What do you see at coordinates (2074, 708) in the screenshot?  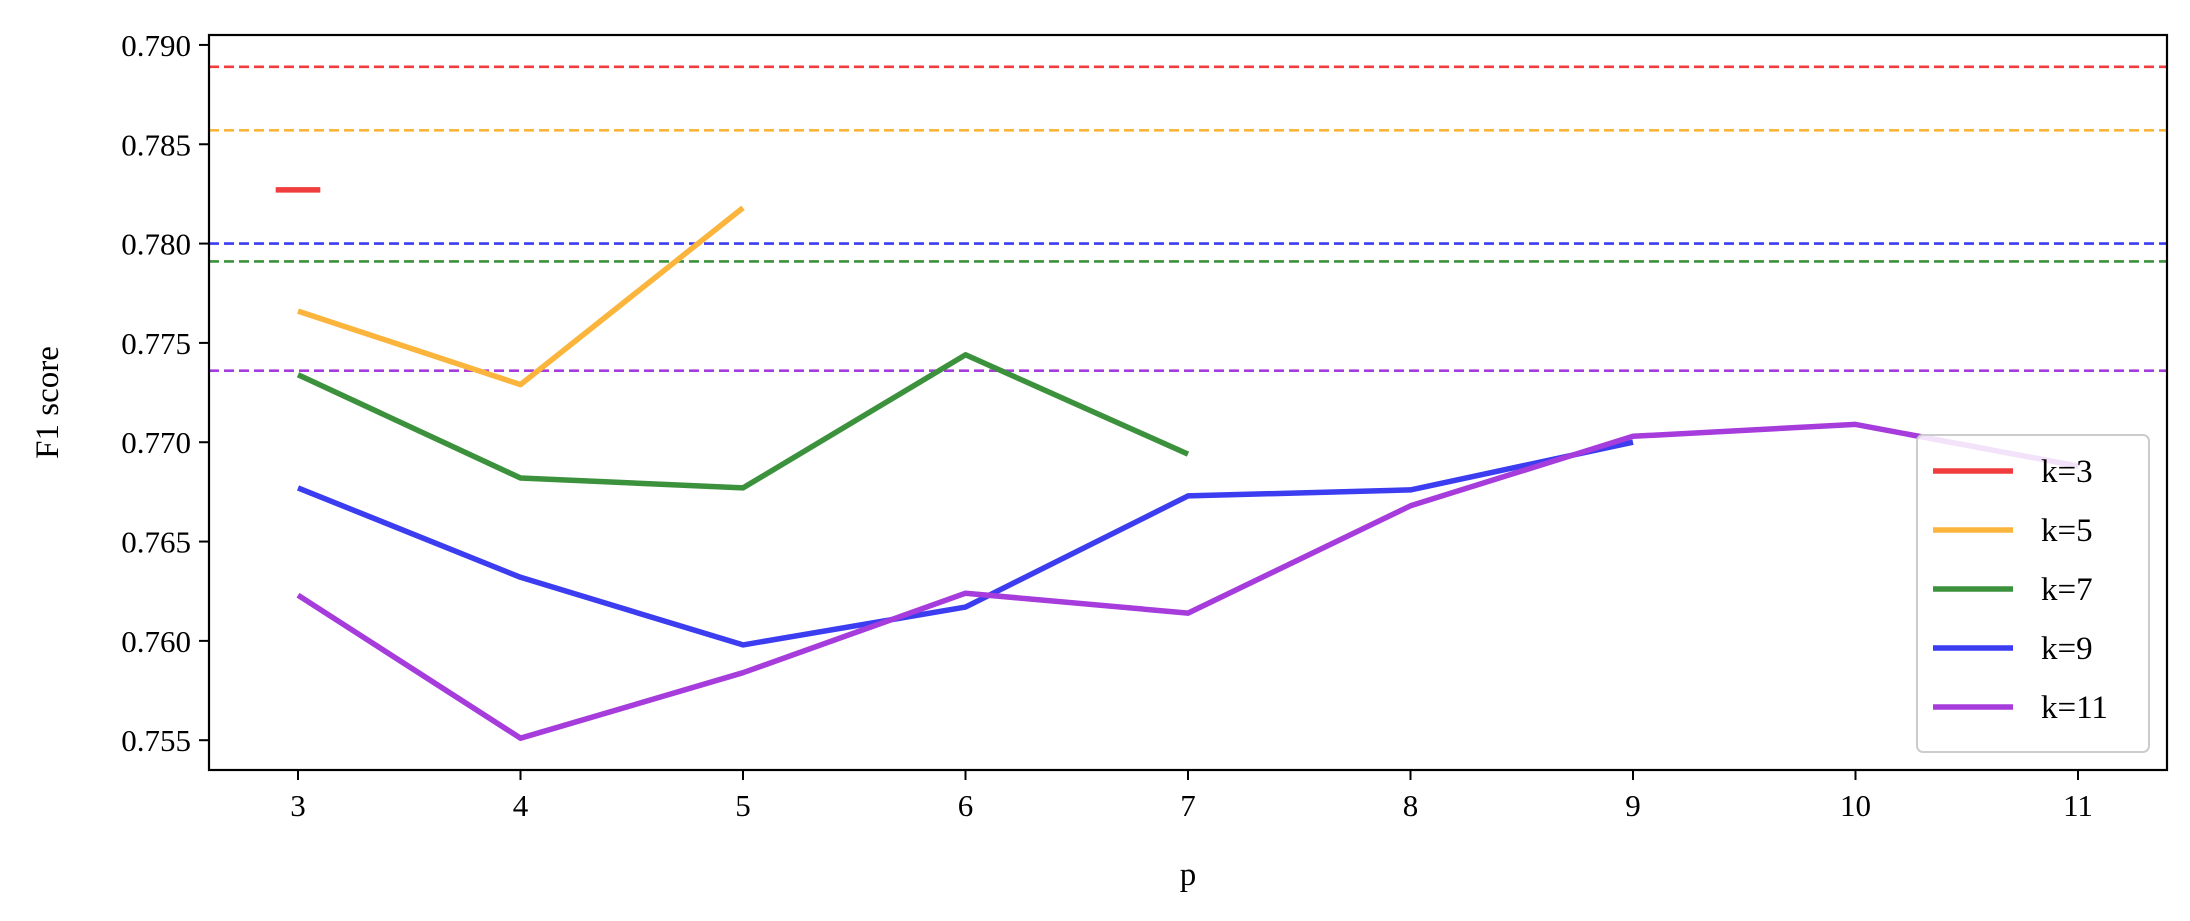 I see `legend-label: k=11` at bounding box center [2074, 708].